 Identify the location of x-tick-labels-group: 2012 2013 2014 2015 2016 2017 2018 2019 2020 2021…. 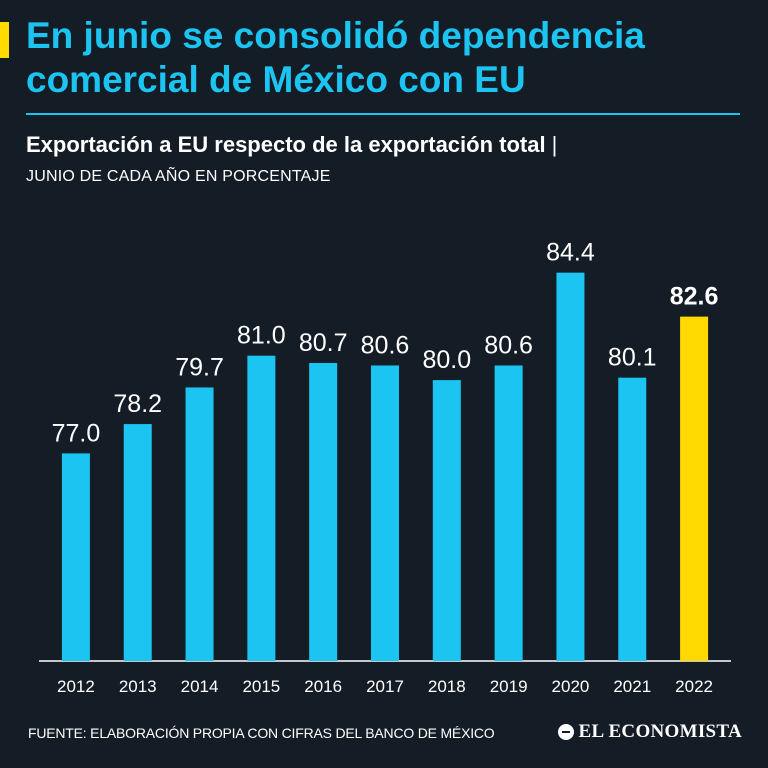
(385, 686).